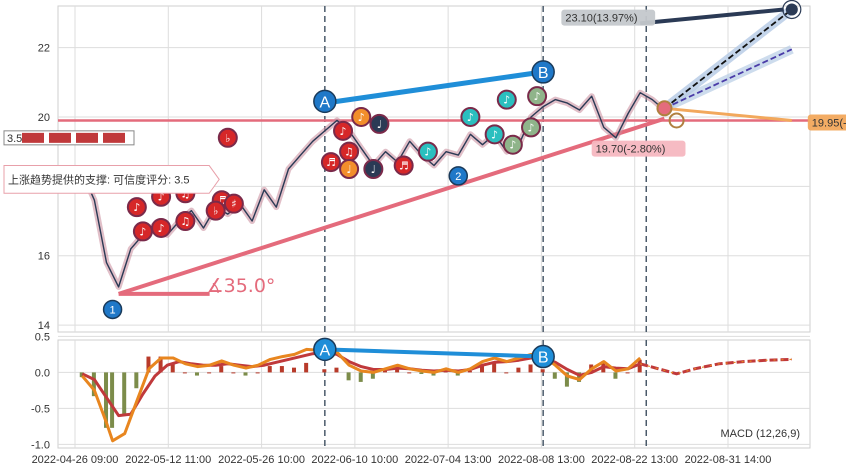  I want to click on left-badge-segment, so click(33, 137).